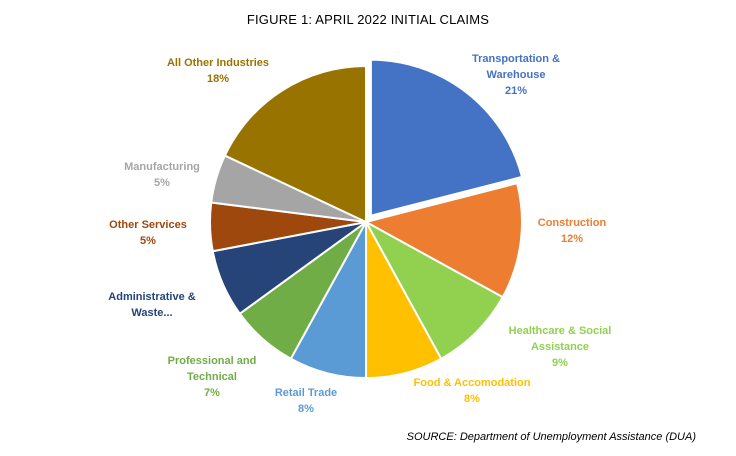 This screenshot has width=736, height=456. Describe the element at coordinates (148, 233) in the screenshot. I see `slice-label-other-services: Other Services 5%` at that location.